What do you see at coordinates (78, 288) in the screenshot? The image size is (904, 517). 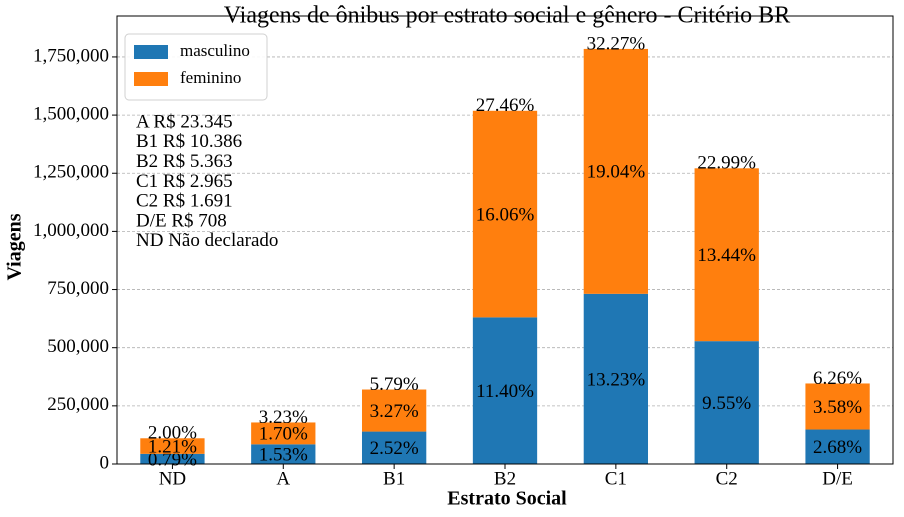 I see `y-tick-label: 750,000` at bounding box center [78, 288].